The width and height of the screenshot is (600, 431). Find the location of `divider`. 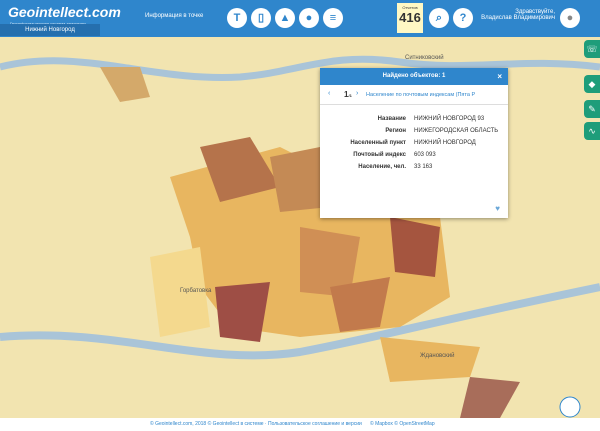

divider is located at coordinates (414, 104).